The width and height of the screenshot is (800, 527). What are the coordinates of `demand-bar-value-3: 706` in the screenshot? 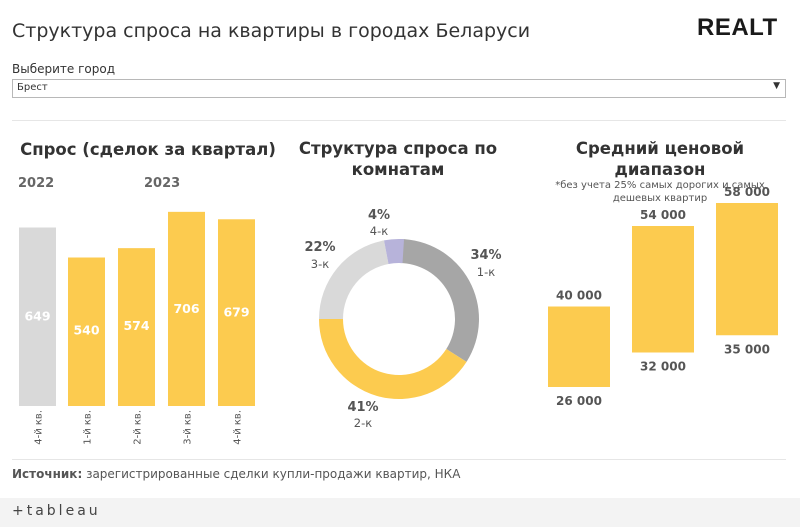 It's located at (186, 308).